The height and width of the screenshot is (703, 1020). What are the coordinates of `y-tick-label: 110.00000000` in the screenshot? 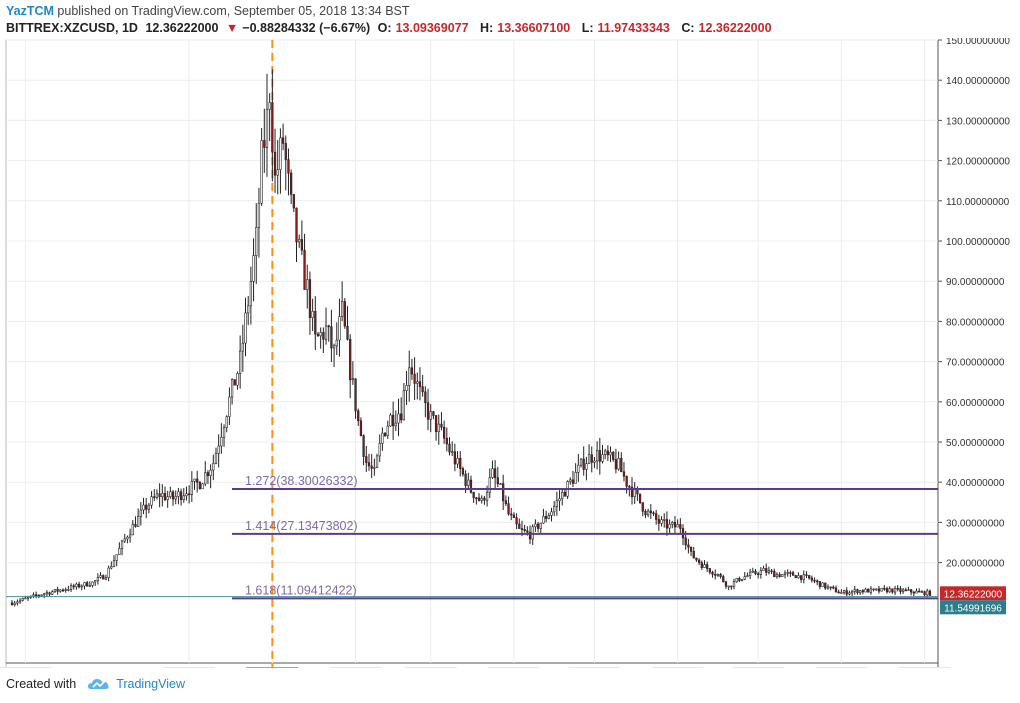 It's located at (978, 202).